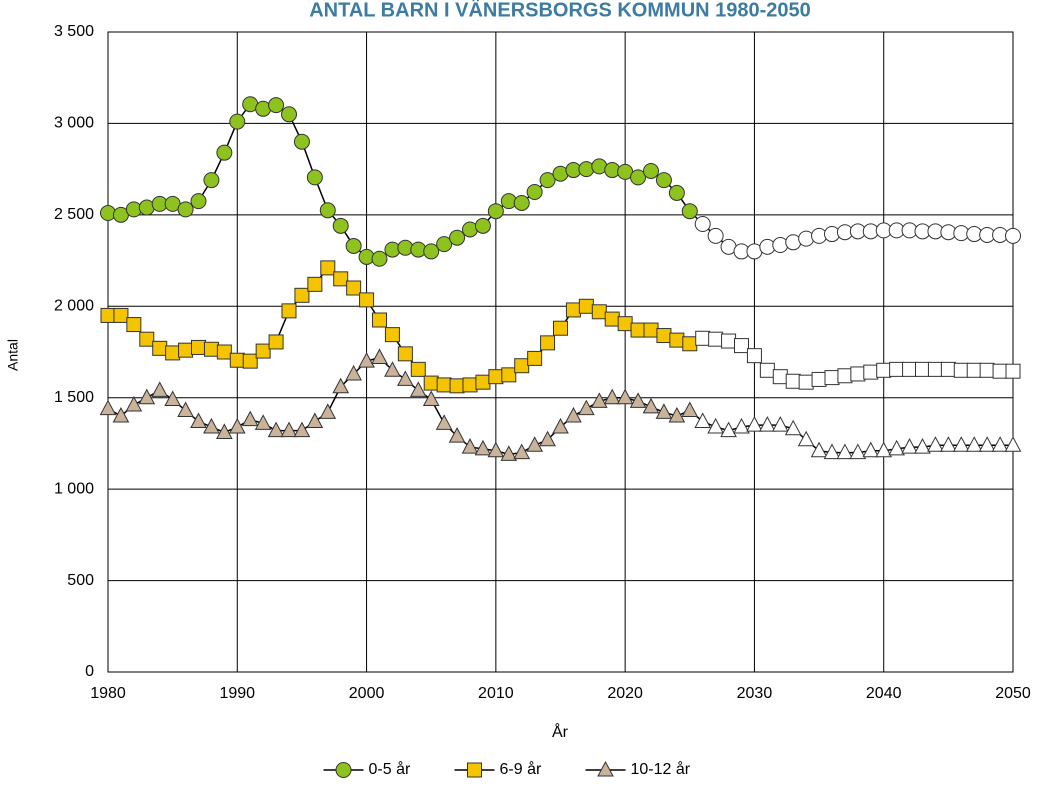  Describe the element at coordinates (237, 693) in the screenshot. I see `x-tick-label: 1990` at that location.